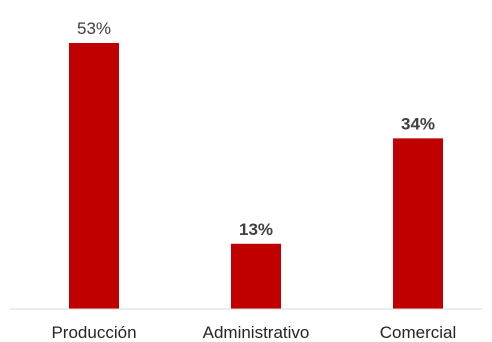  What do you see at coordinates (418, 223) in the screenshot?
I see `bar-comercial` at bounding box center [418, 223].